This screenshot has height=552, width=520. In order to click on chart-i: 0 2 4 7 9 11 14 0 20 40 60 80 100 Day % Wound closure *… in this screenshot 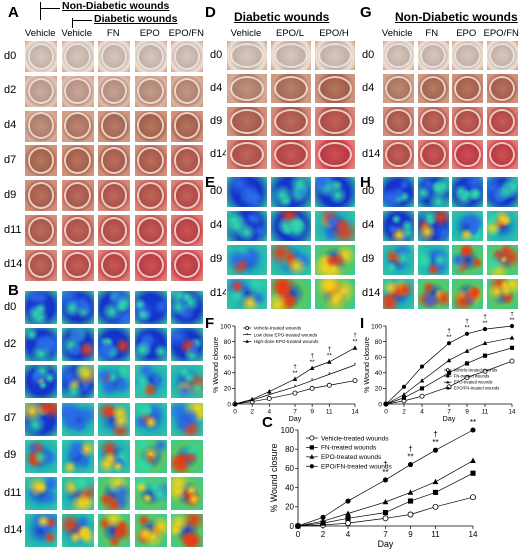, I will do `click(439, 367)`.